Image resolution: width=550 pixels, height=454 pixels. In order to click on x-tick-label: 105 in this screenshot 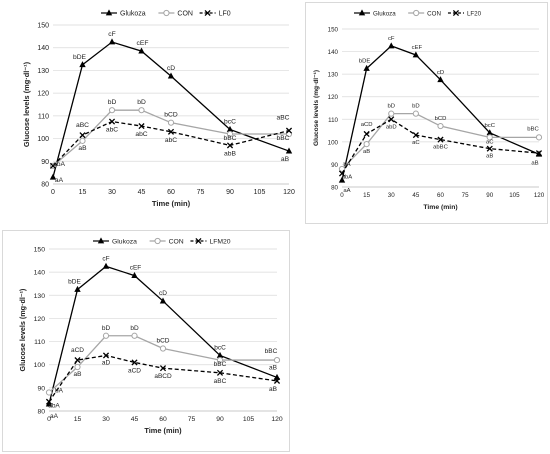, I will do `click(514, 195)`.